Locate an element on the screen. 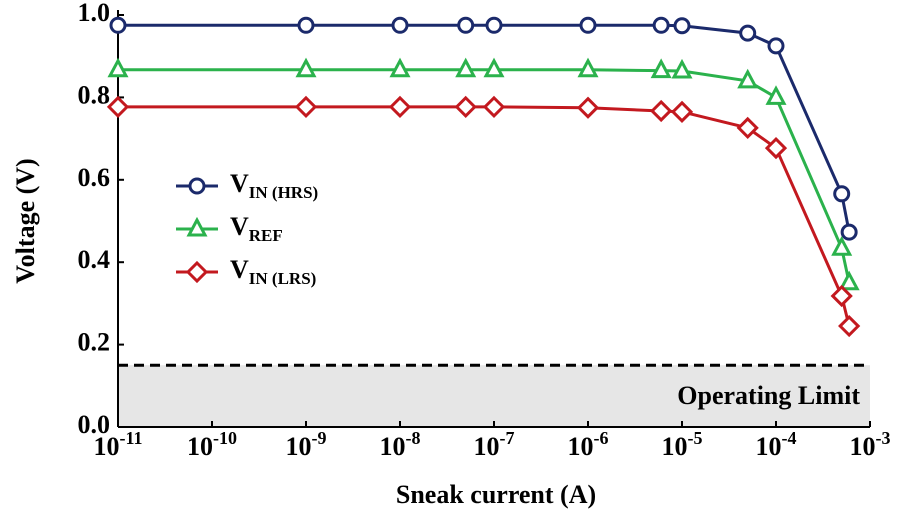 Image resolution: width=904 pixels, height=520 pixels. legend-subscript: IN (LRS) is located at coordinates (283, 278).